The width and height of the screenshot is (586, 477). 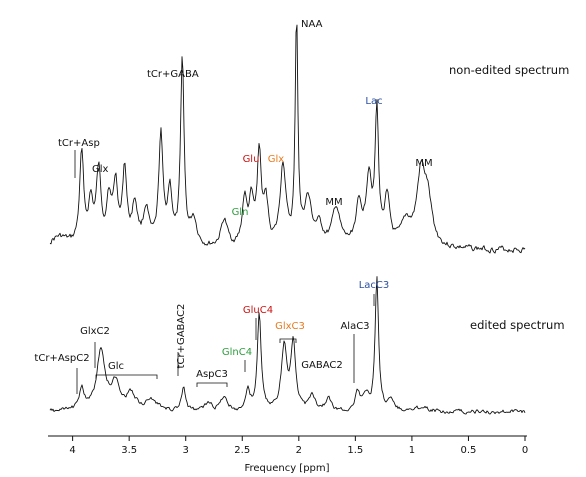 I want to click on non-edited-label-tcr-asp: tCr+Asp, so click(x=79, y=143).